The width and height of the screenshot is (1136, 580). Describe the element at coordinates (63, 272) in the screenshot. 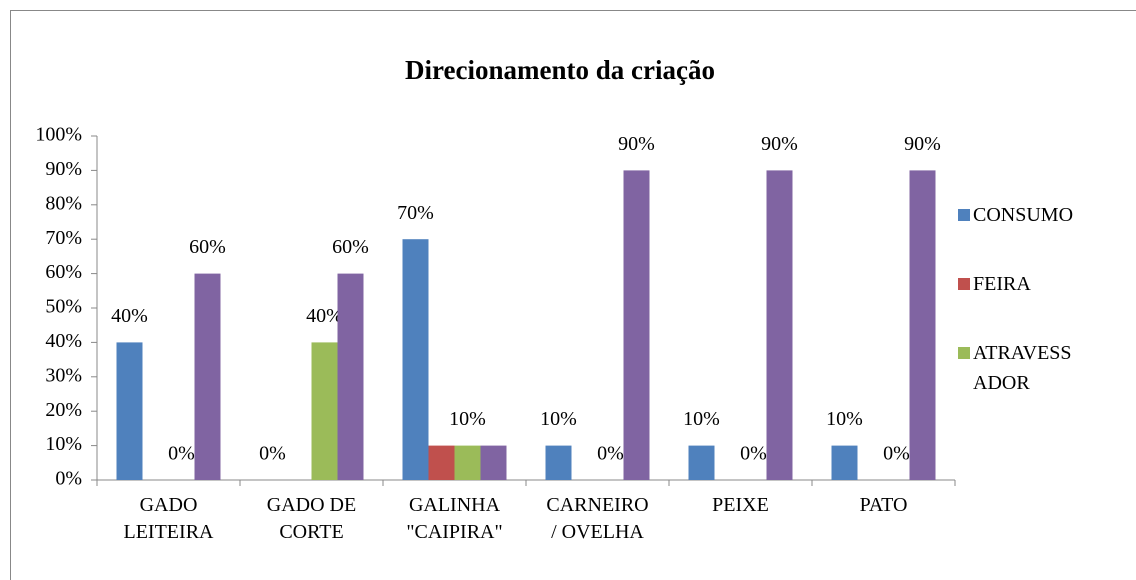

I see `y-tick-label: 60%` at that location.